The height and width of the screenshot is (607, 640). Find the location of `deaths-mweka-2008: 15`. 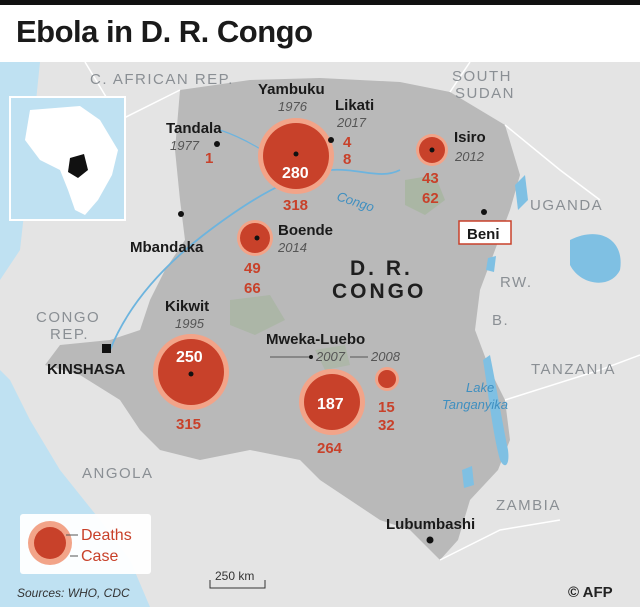

deaths-mweka-2008: 15 is located at coordinates (386, 407).